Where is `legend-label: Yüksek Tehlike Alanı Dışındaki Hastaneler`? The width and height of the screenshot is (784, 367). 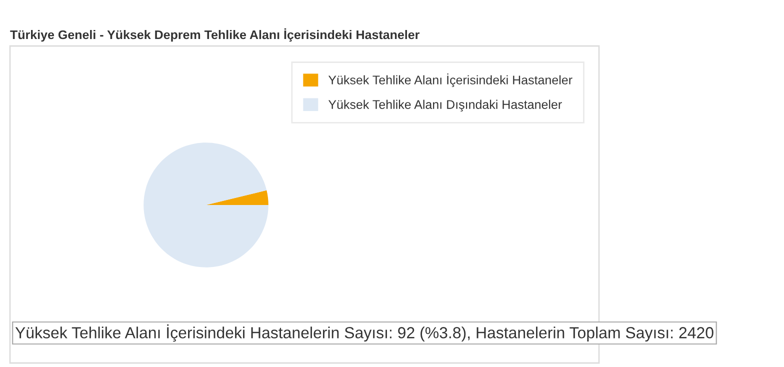 legend-label: Yüksek Tehlike Alanı Dışındaki Hastaneler is located at coordinates (445, 106).